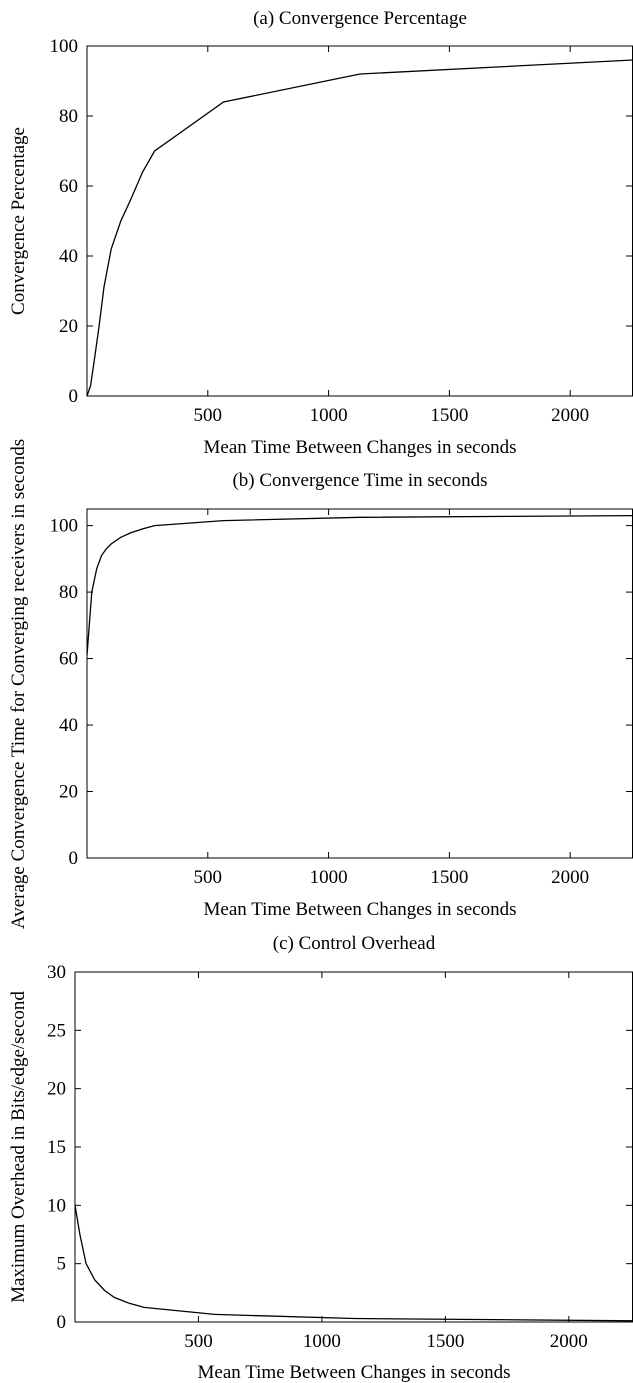 The image size is (633, 1383). What do you see at coordinates (56, 1030) in the screenshot?
I see `y-tick-label: 25` at bounding box center [56, 1030].